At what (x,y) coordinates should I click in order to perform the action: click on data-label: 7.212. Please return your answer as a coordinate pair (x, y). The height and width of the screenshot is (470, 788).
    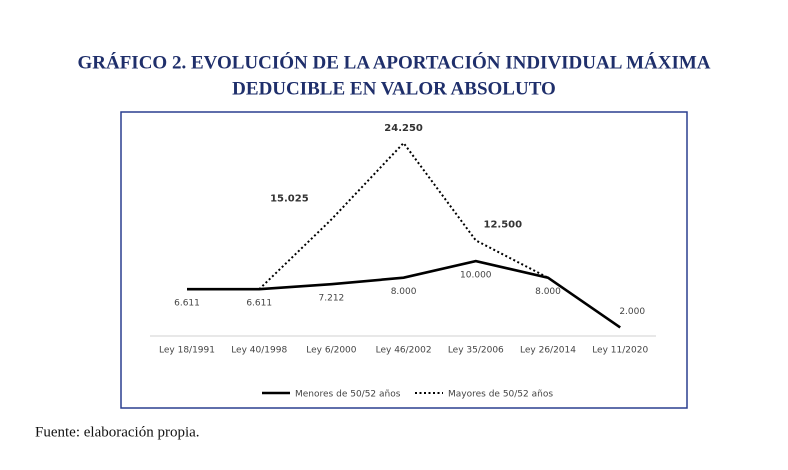
    Looking at the image, I should click on (332, 299).